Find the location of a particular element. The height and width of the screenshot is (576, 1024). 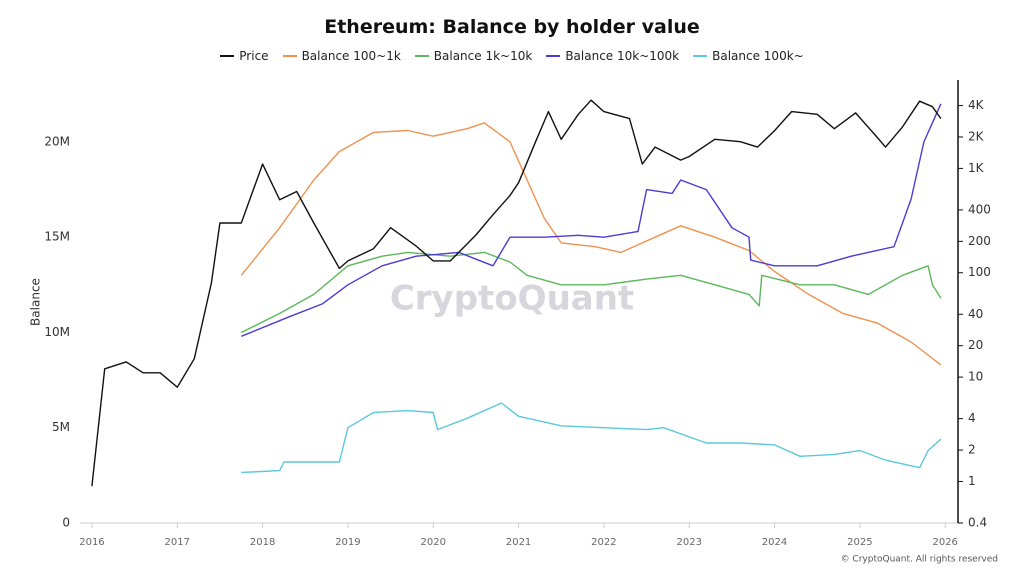

x-tick-label: 2024 is located at coordinates (774, 542).